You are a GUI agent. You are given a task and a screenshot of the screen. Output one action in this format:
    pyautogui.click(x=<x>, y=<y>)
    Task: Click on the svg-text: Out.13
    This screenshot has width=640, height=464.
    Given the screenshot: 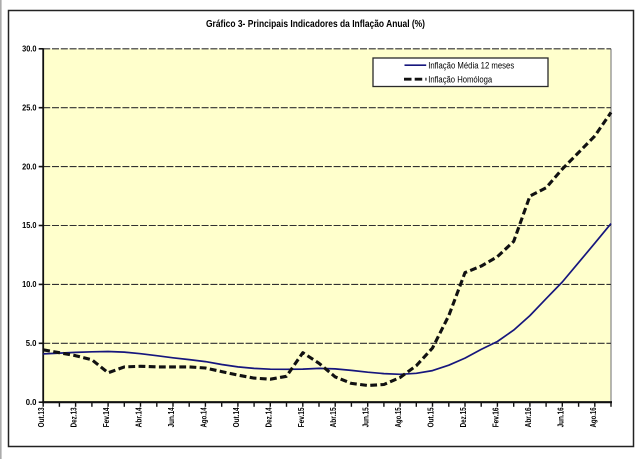 What is the action you would take?
    pyautogui.click(x=41, y=417)
    